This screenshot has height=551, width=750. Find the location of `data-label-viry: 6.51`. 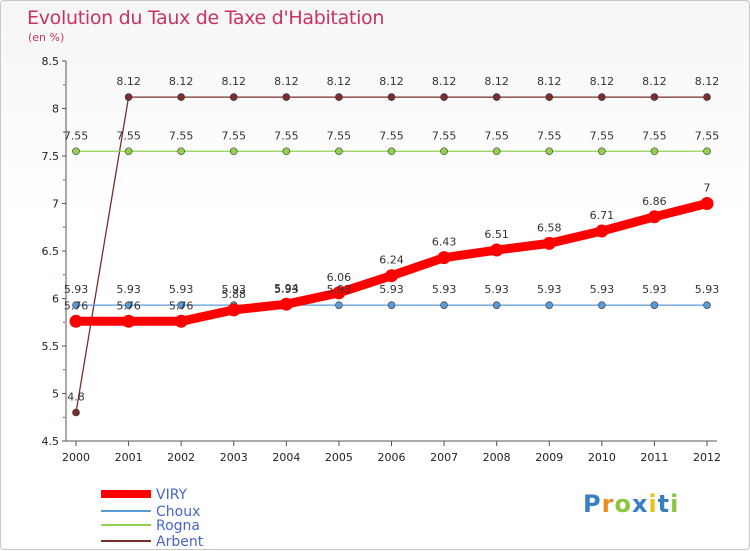

data-label-viry: 6.51 is located at coordinates (496, 234).